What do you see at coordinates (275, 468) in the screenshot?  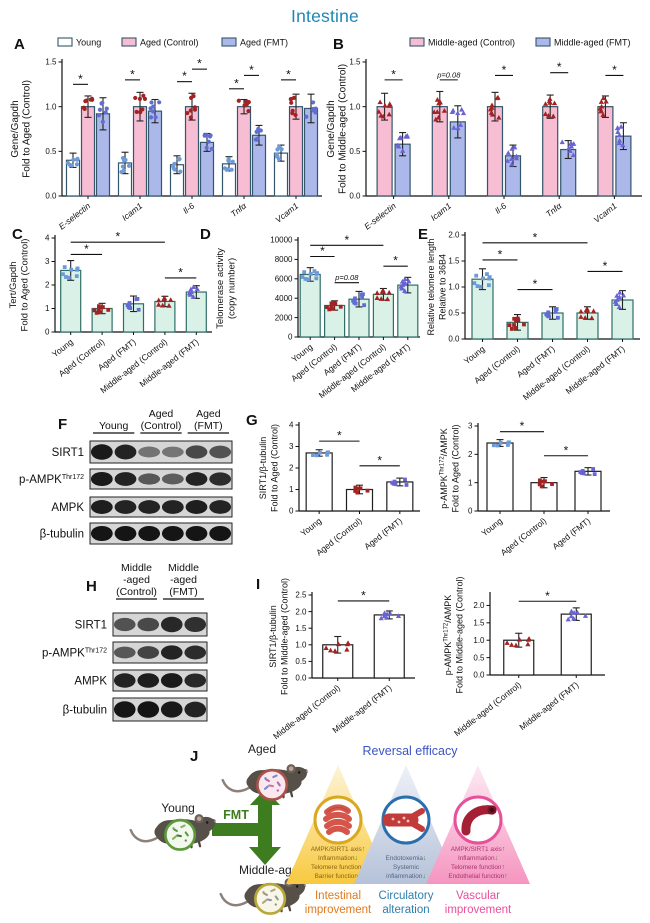 I see `svg-text: Fold to Aged (Control)` at bounding box center [275, 468].